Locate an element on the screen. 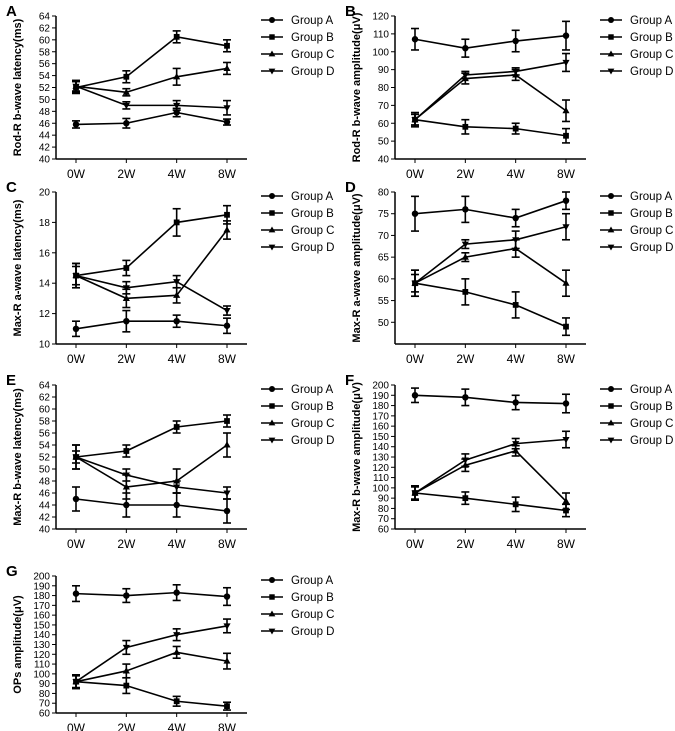 Image resolution: width=675 pixels, height=731 pixels. legend-label-a-2: Group C is located at coordinates (312, 55).